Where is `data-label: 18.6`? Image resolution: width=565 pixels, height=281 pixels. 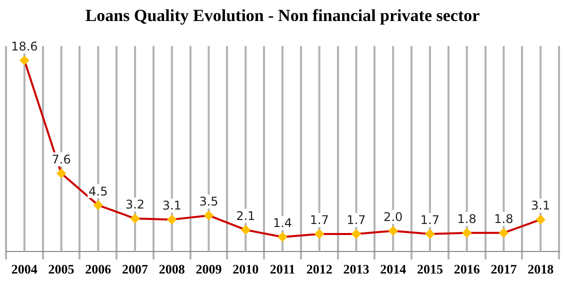
data-label: 18.6 is located at coordinates (24, 47).